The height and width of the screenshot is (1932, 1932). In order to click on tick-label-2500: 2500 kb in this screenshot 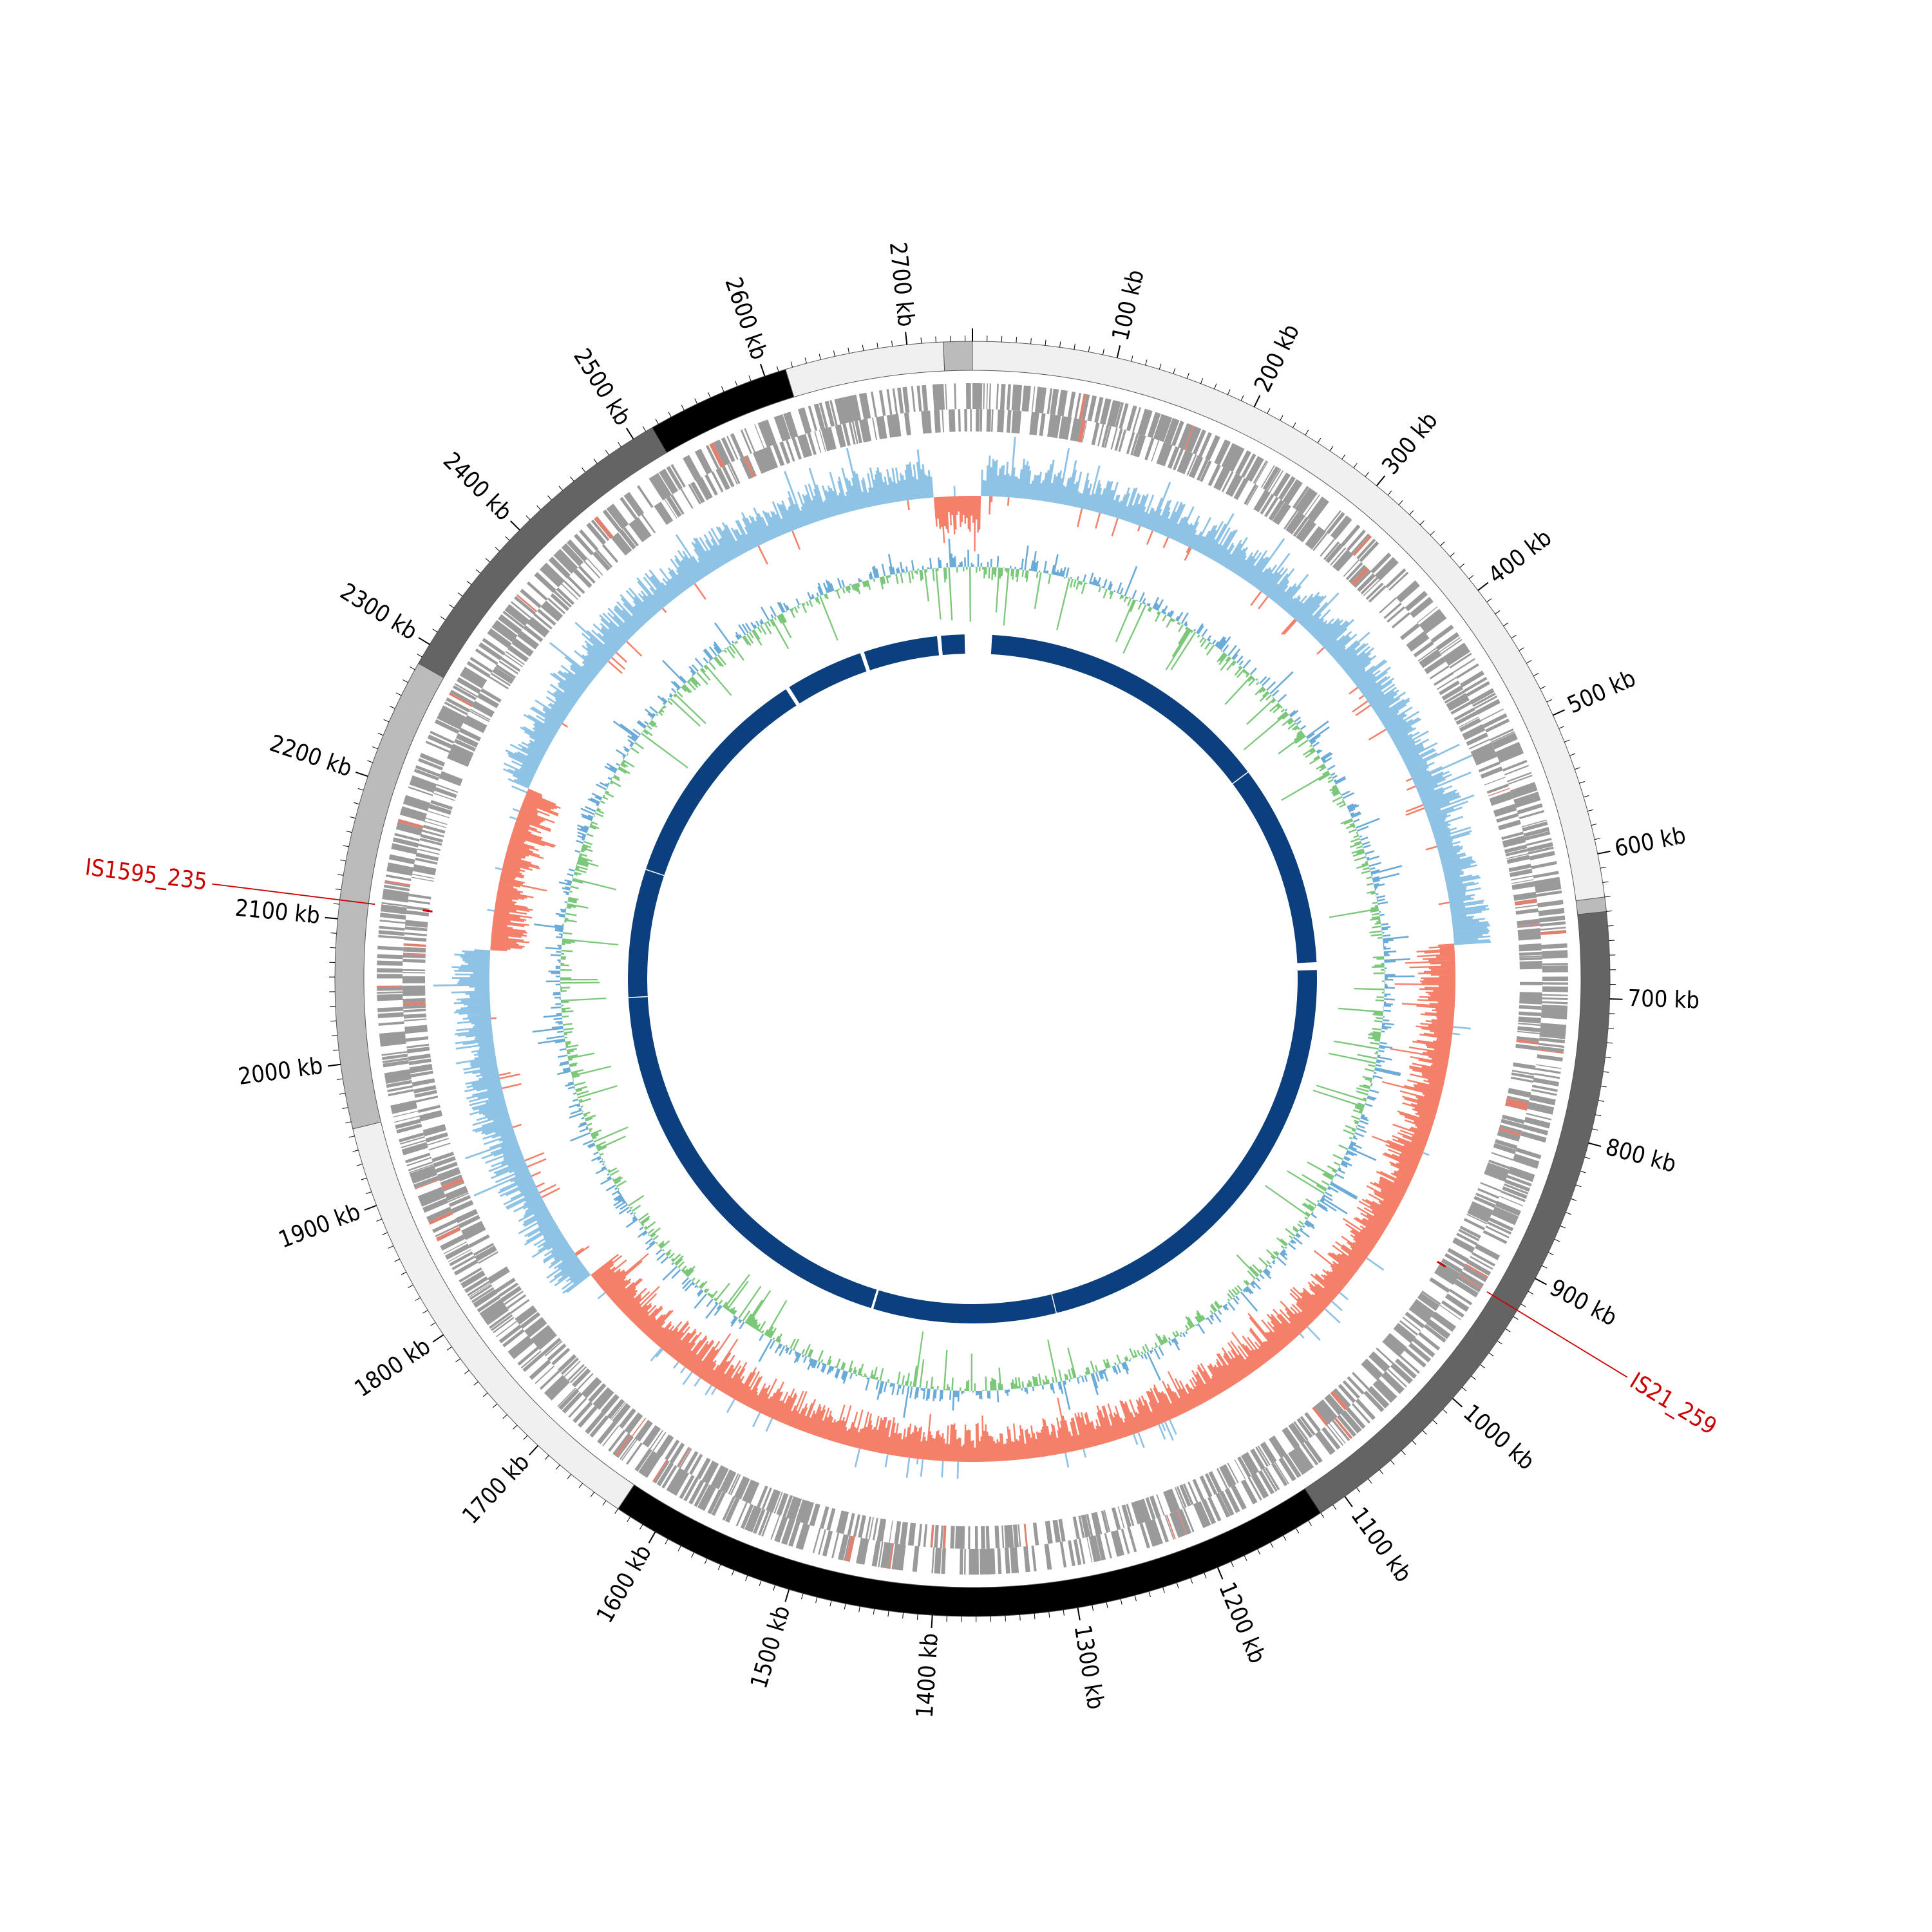, I will do `click(602, 387)`.